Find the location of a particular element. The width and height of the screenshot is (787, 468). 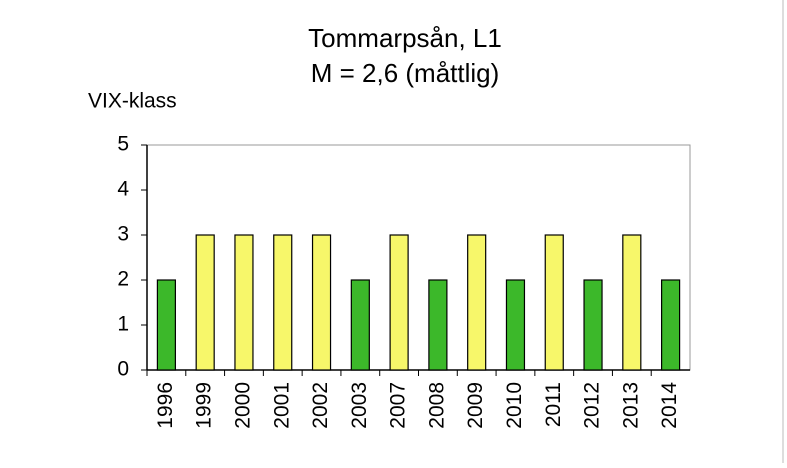

x-tick-label: 1999 is located at coordinates (204, 405).